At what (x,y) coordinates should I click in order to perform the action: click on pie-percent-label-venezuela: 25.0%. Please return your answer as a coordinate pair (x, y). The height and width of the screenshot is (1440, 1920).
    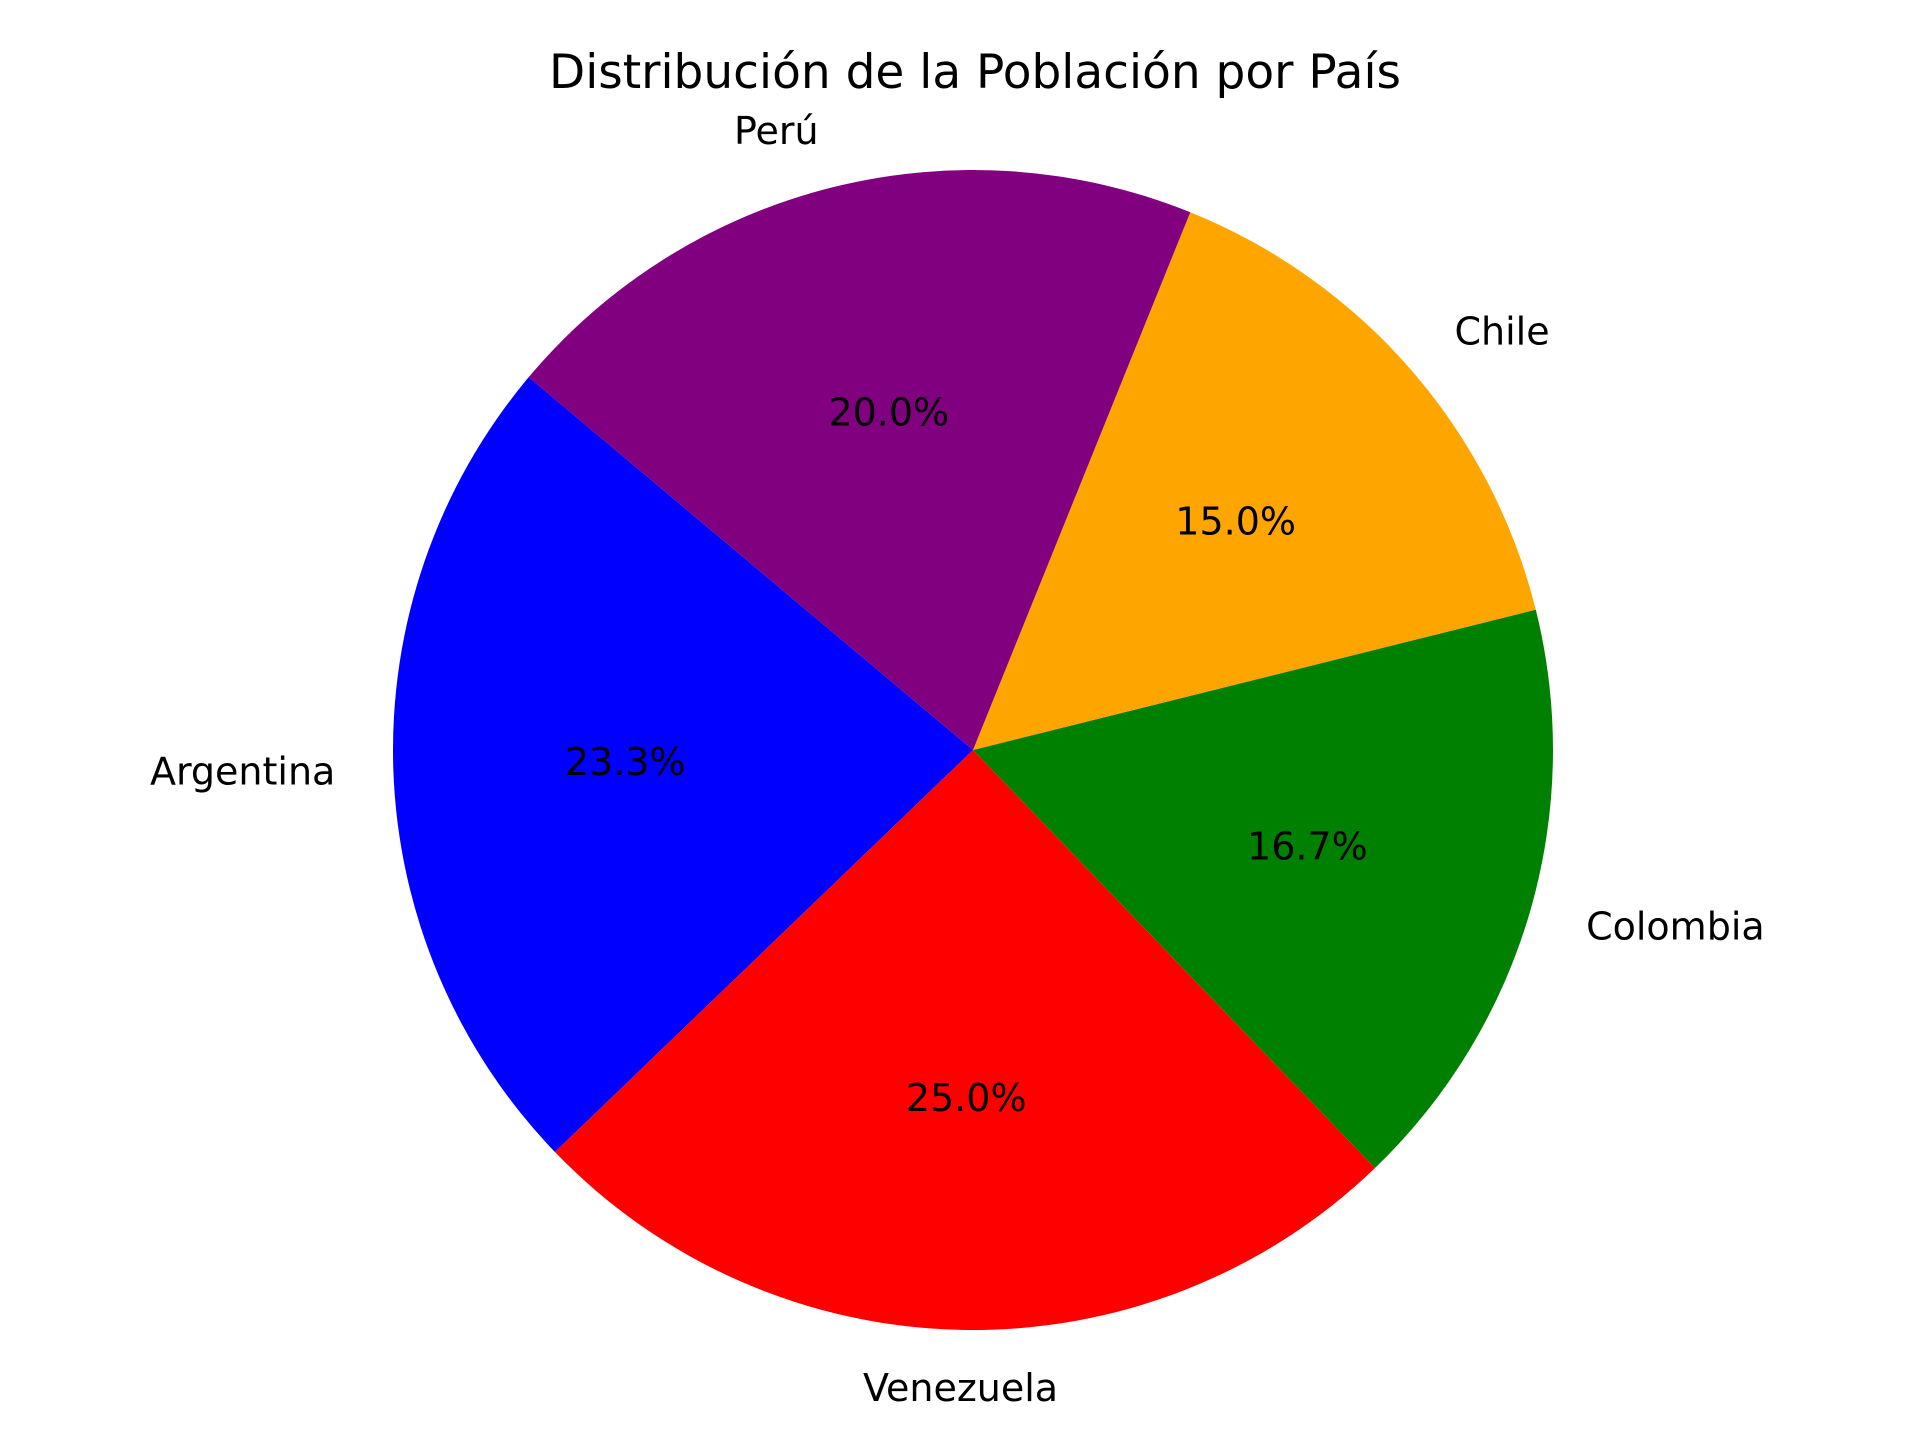
    Looking at the image, I should click on (966, 1098).